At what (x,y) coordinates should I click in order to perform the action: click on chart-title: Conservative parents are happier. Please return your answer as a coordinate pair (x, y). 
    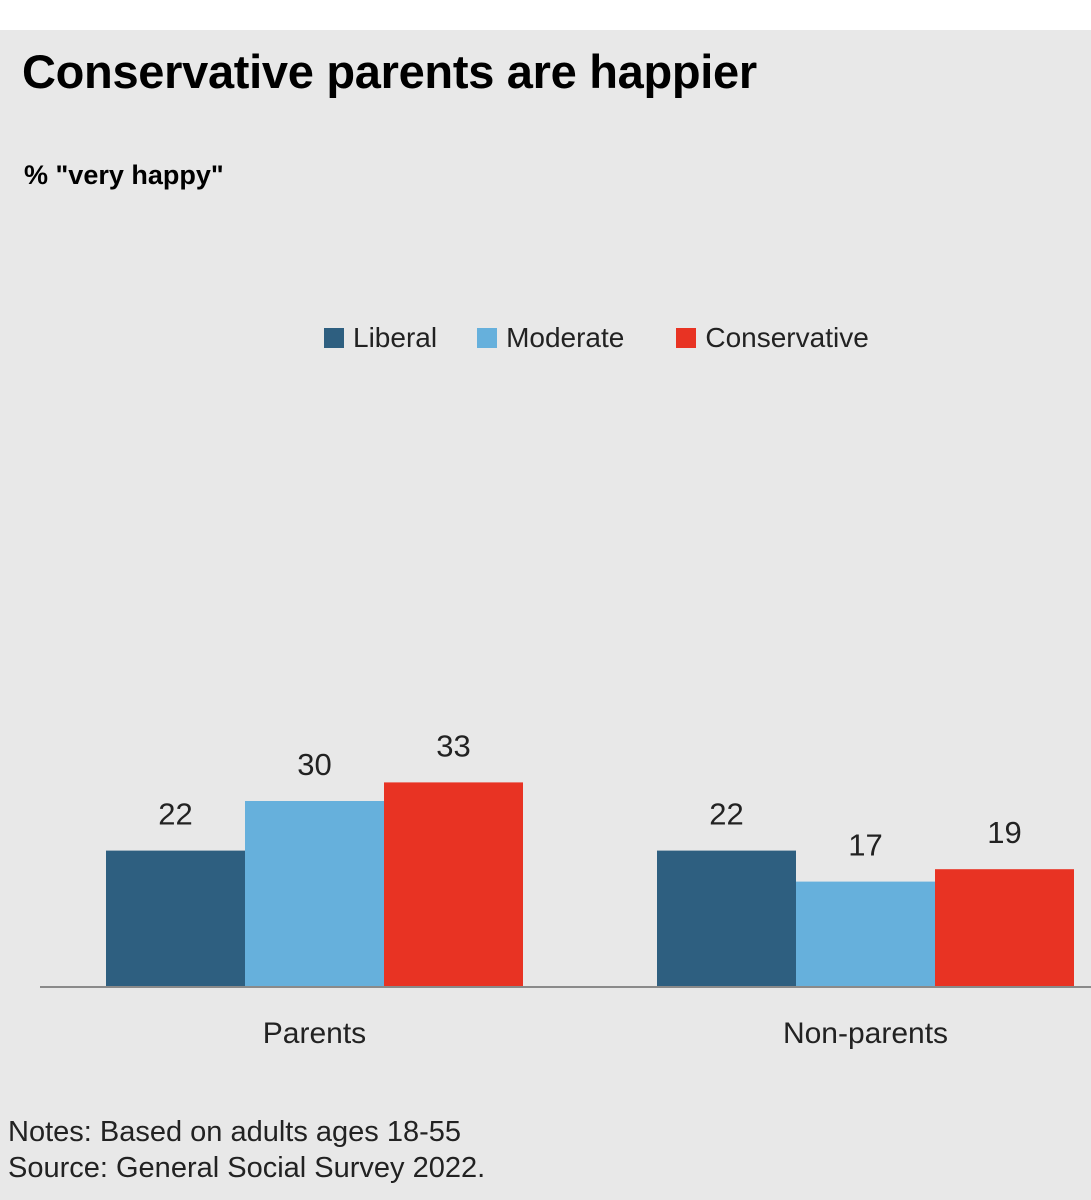
    Looking at the image, I should click on (389, 71).